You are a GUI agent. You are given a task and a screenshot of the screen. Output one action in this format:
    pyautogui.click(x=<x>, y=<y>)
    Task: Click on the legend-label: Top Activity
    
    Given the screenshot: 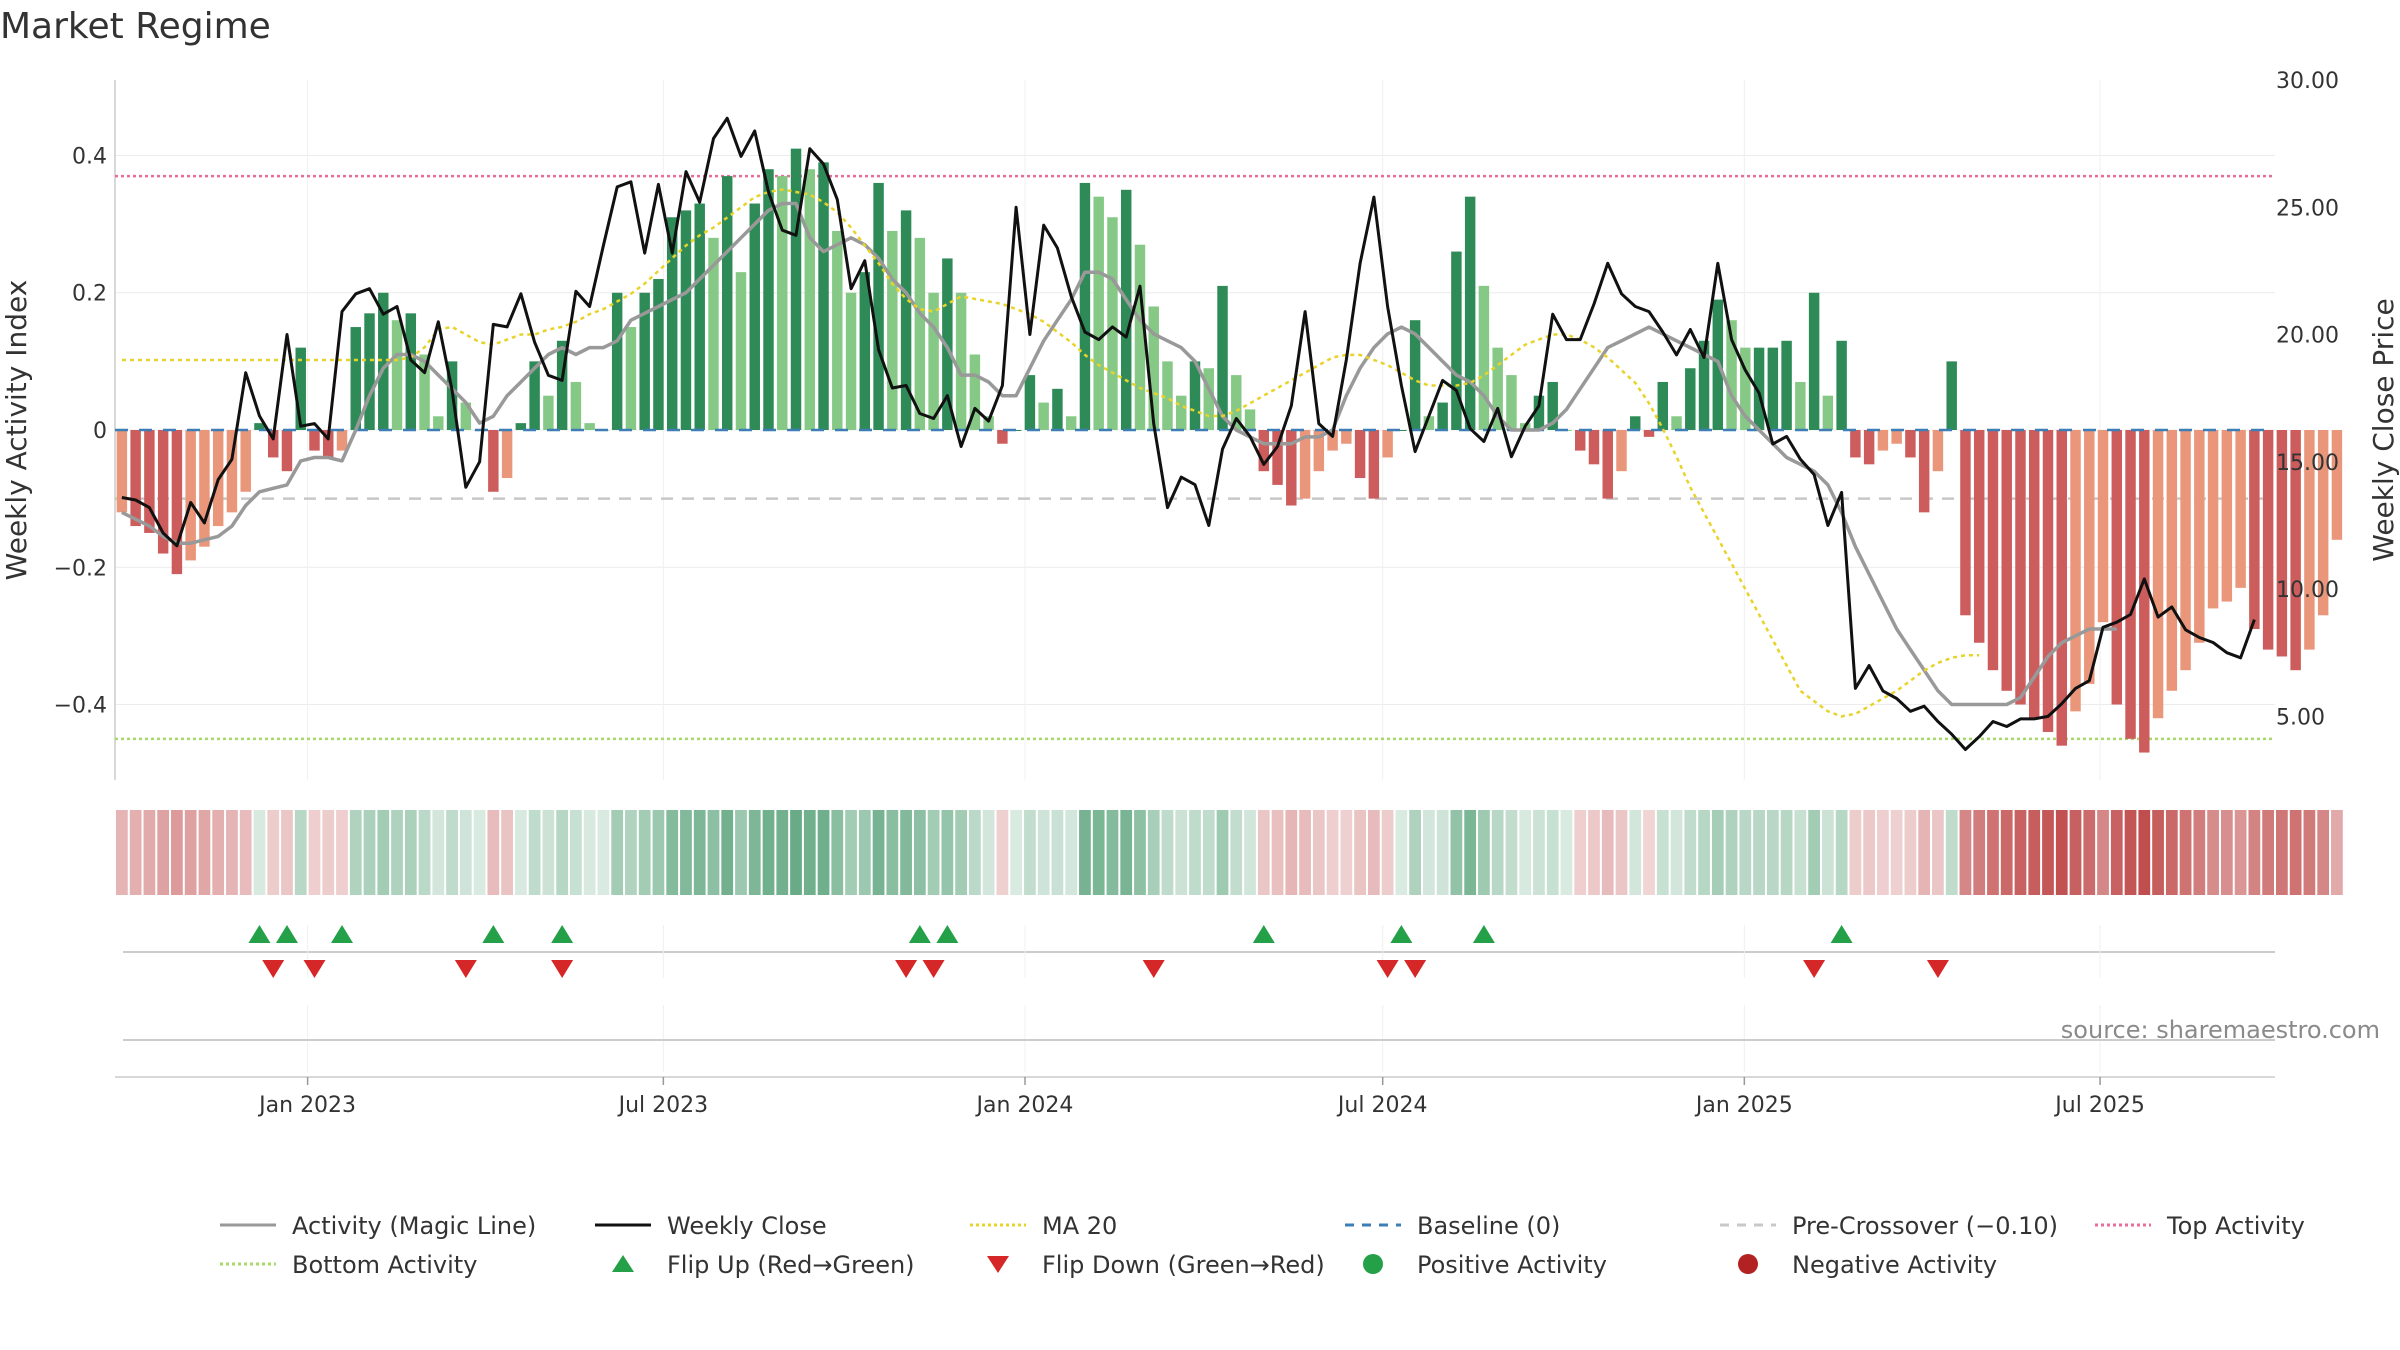 What is the action you would take?
    pyautogui.click(x=2235, y=1226)
    